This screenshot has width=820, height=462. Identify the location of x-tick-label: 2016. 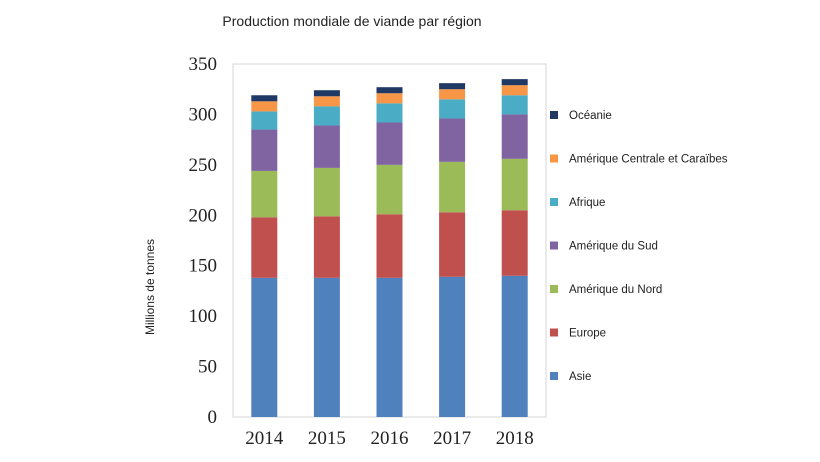
(390, 438).